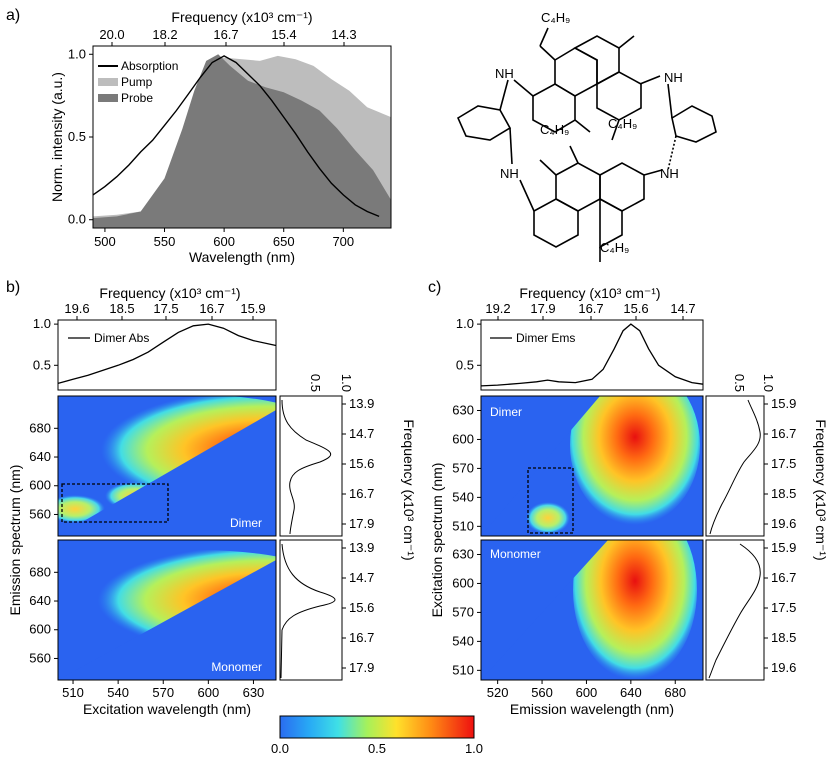  Describe the element at coordinates (735, 610) in the screenshot. I see `panel-c-side-monomer-frame` at that location.